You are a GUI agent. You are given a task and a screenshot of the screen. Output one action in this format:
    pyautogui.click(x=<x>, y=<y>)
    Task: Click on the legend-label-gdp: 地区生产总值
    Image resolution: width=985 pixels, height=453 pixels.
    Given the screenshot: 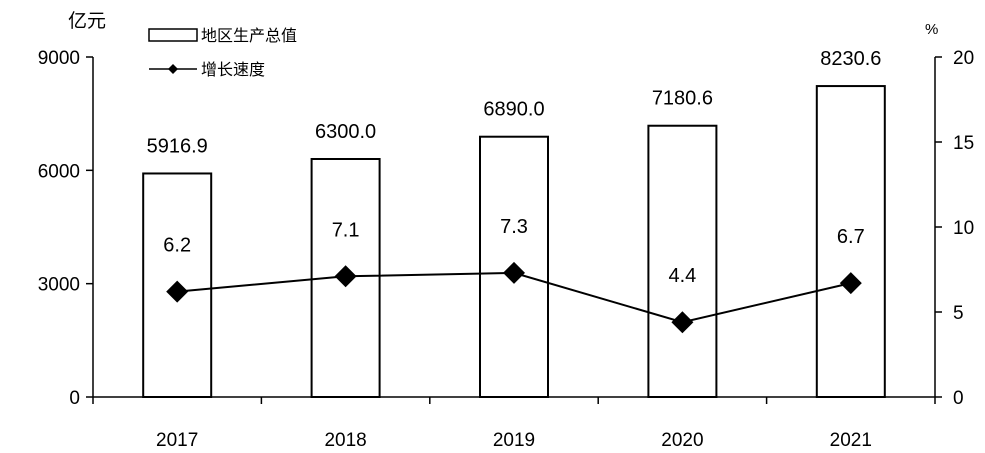 What is the action you would take?
    pyautogui.click(x=249, y=36)
    